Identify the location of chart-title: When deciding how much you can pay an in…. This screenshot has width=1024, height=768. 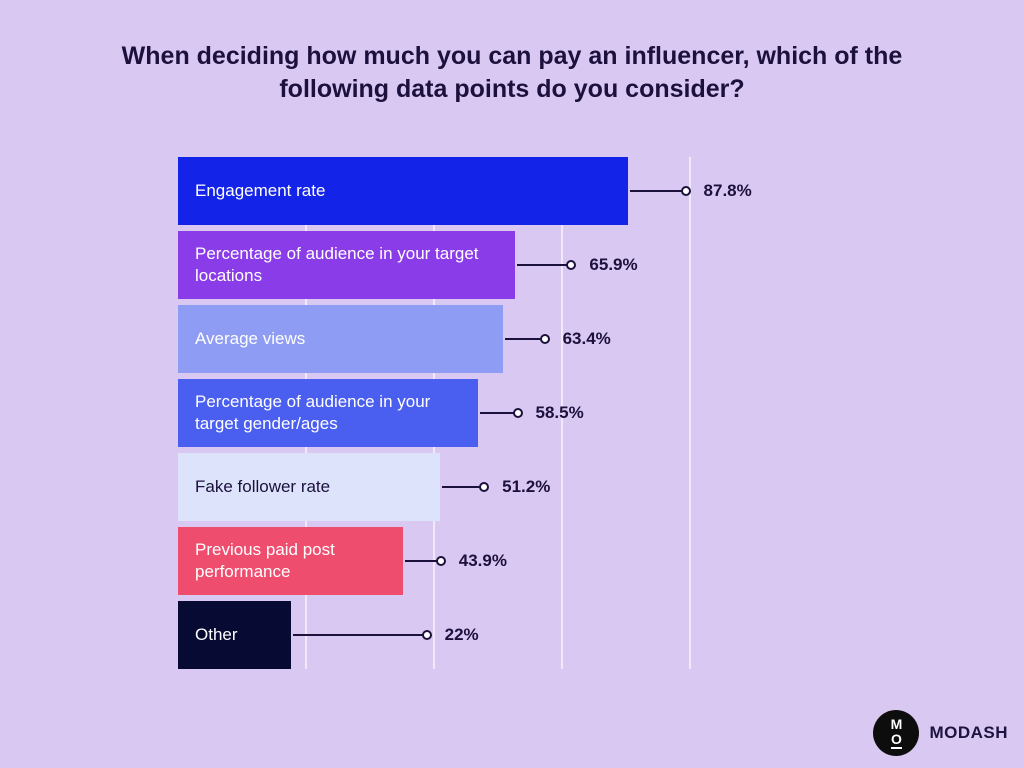
(512, 72).